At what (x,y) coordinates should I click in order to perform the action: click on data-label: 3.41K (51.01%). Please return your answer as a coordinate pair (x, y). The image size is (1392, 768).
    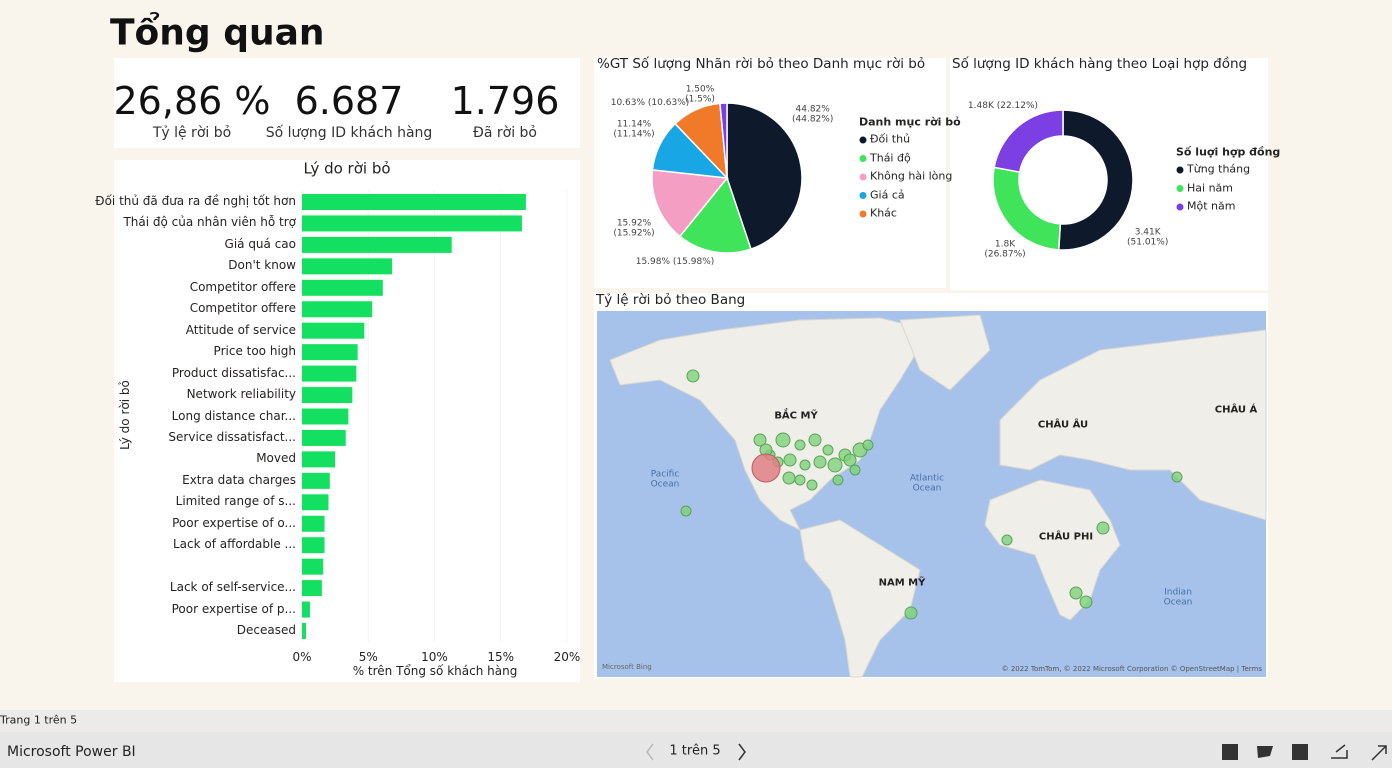
    Looking at the image, I should click on (1148, 237).